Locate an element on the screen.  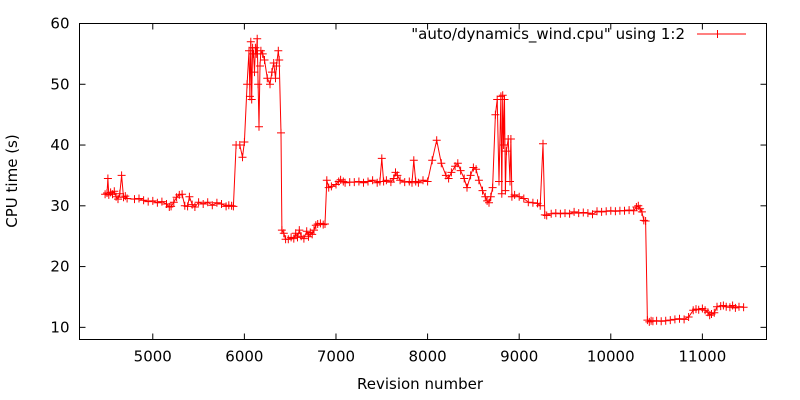
x-tick-label: 8000 is located at coordinates (427, 357).